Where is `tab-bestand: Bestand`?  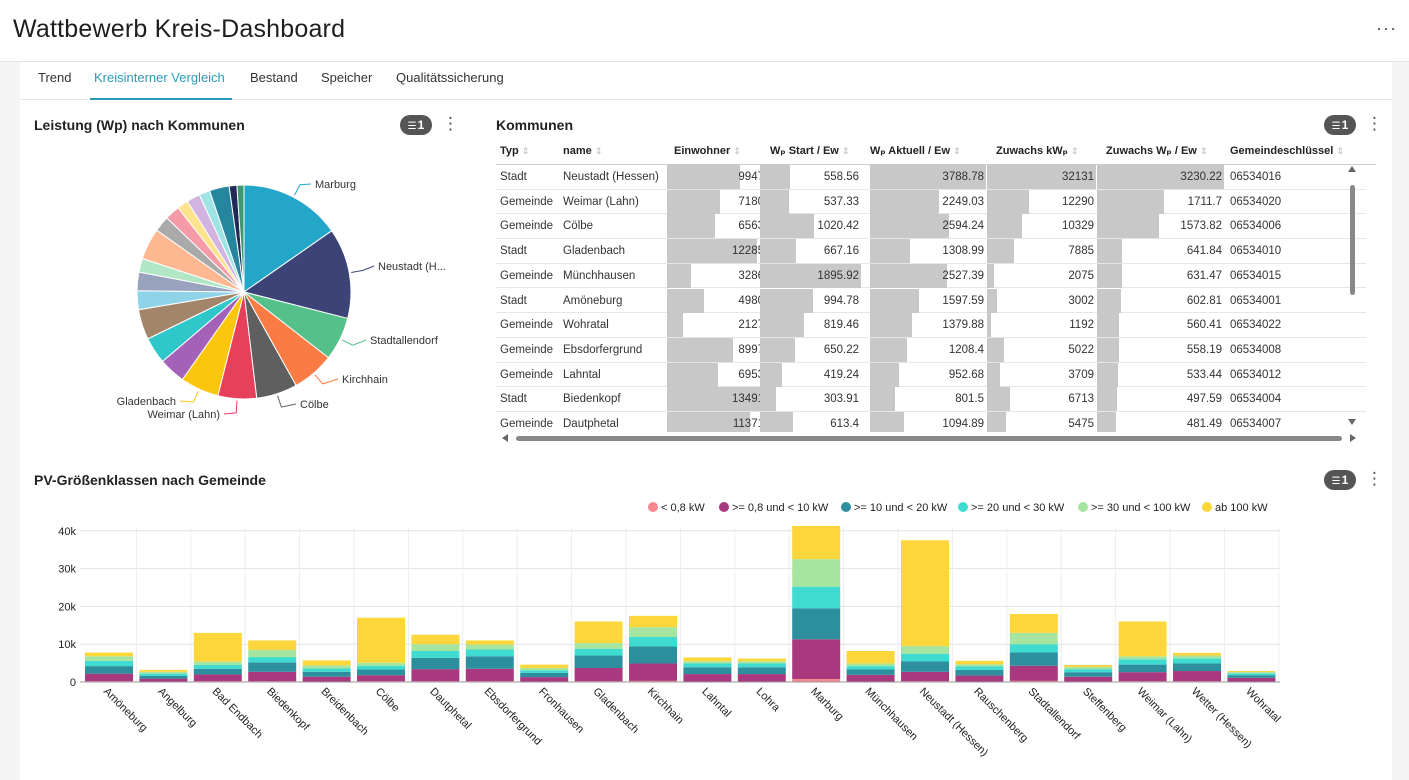 tab-bestand: Bestand is located at coordinates (274, 77).